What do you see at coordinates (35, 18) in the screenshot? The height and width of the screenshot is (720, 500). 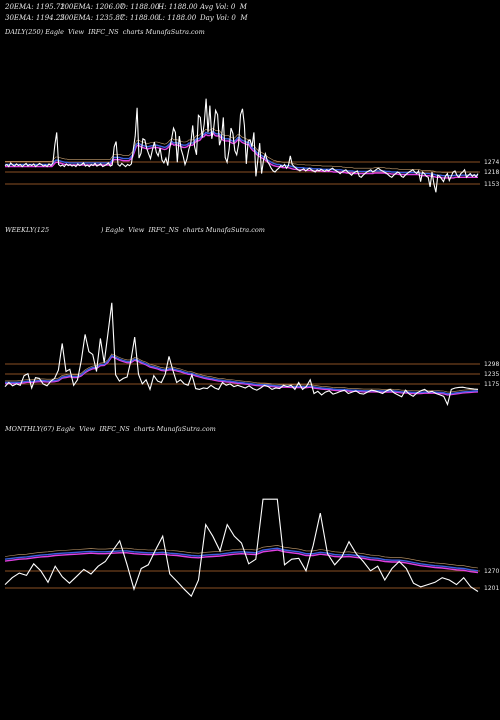 I see `ema30-readout: 30EMA: 1194.25` at bounding box center [35, 18].